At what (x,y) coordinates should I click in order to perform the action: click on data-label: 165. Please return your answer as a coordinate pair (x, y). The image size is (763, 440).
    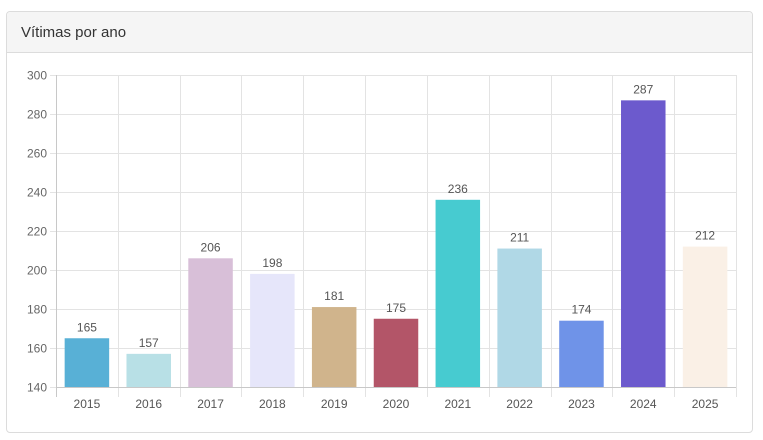
    Looking at the image, I should click on (87, 327).